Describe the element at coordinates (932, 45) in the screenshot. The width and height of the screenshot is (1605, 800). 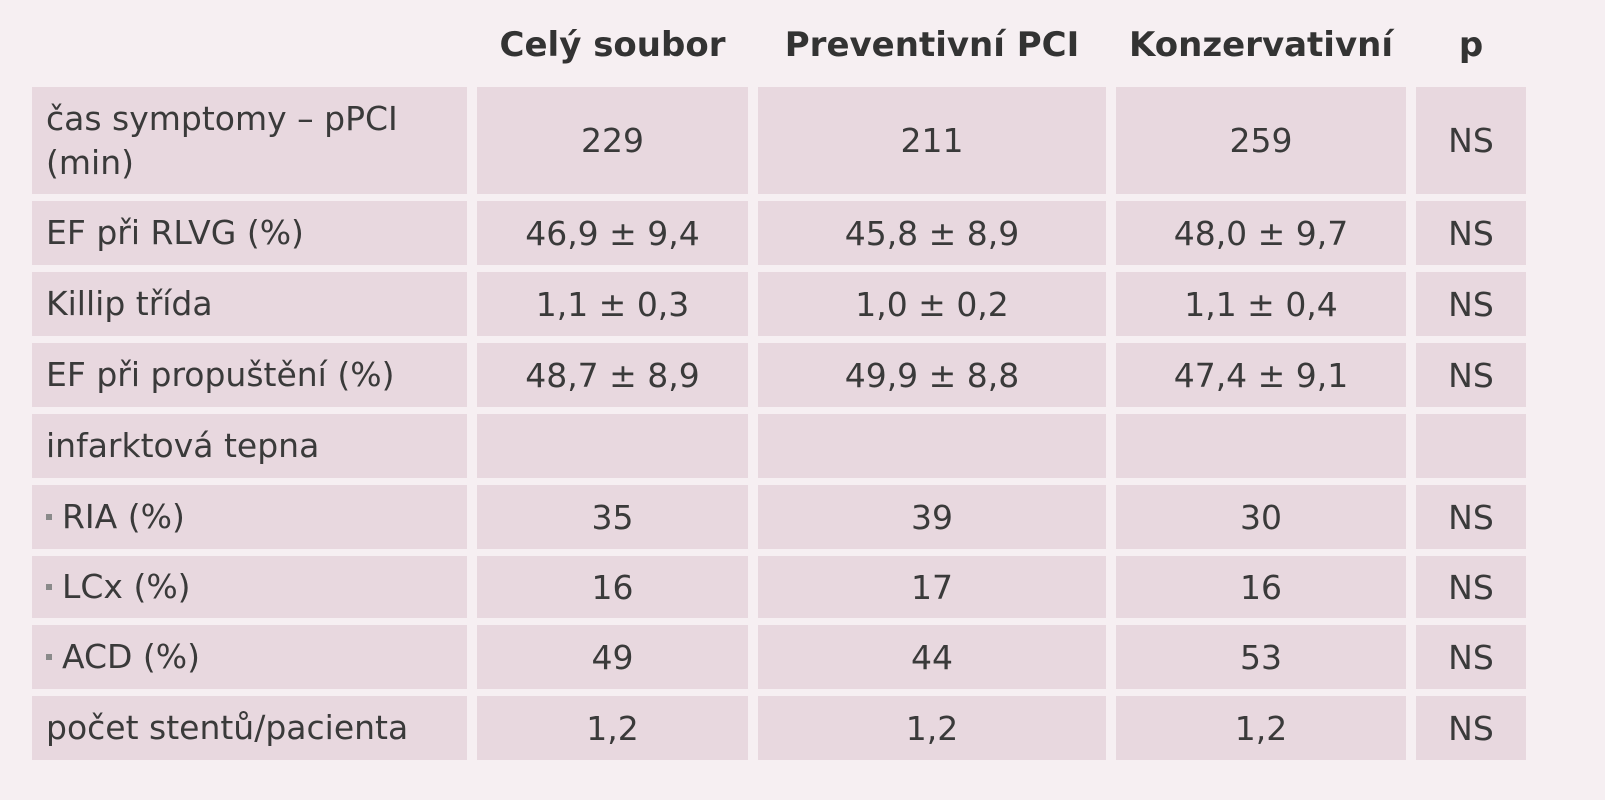
I see `column-header: Preventivní PCI` at that location.